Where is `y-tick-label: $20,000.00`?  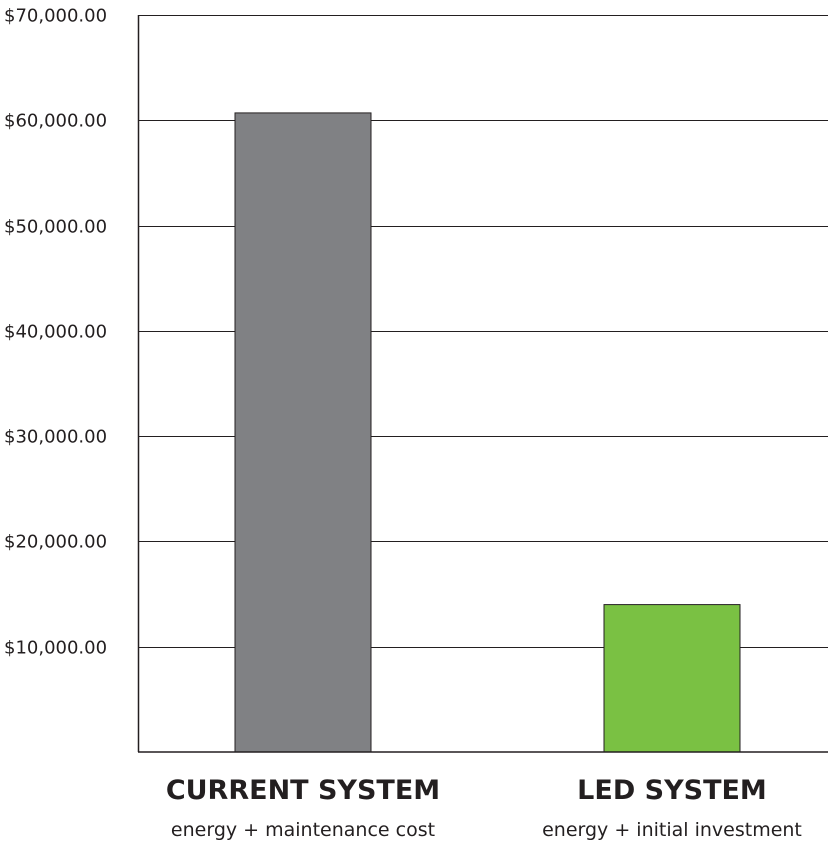
y-tick-label: $20,000.00 is located at coordinates (55, 542).